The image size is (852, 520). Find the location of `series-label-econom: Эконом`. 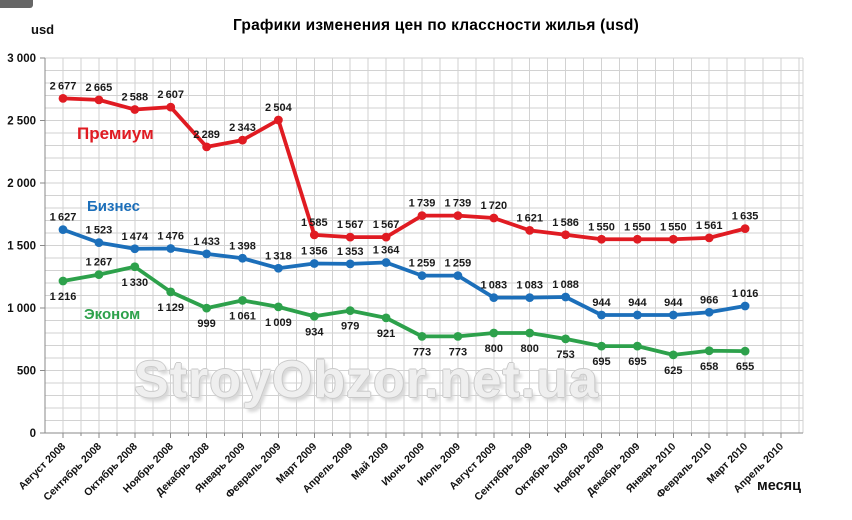

series-label-econom: Эконом is located at coordinates (112, 314).